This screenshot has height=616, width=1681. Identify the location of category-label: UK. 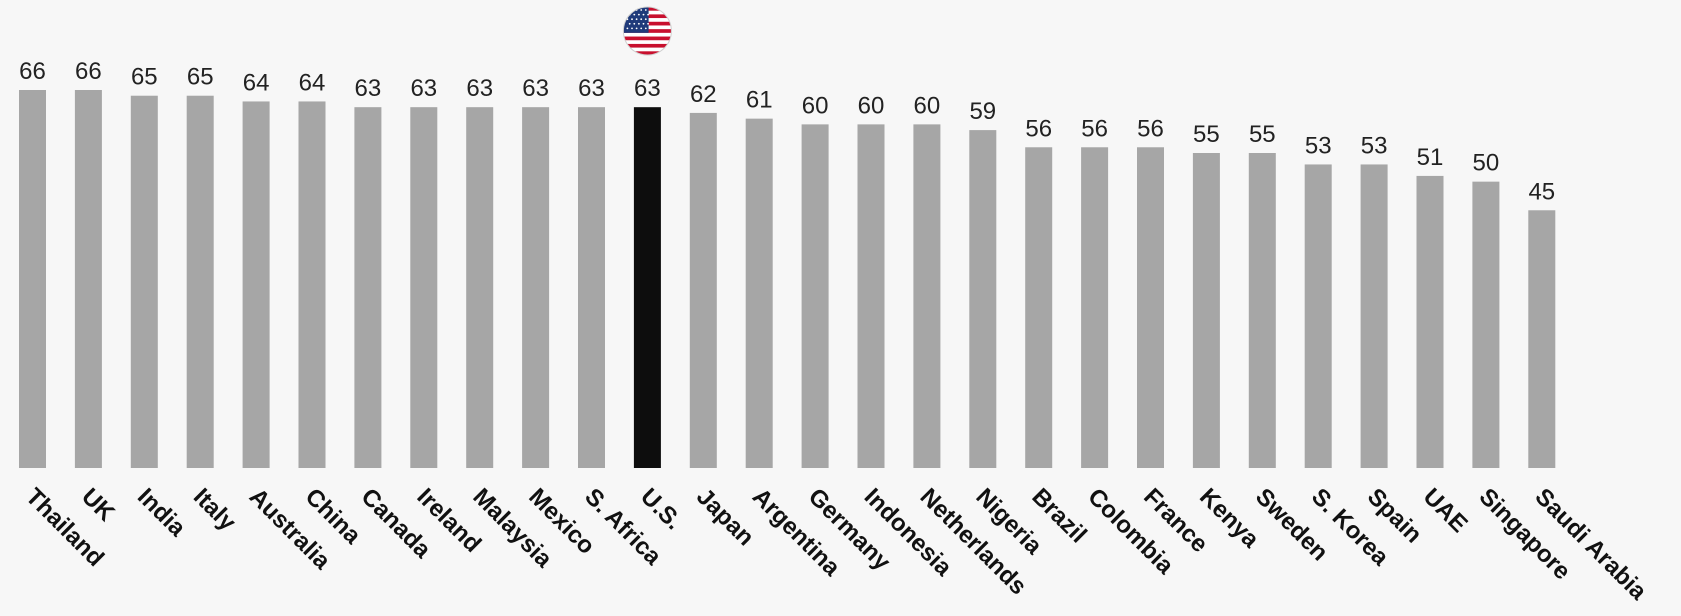
(98, 505).